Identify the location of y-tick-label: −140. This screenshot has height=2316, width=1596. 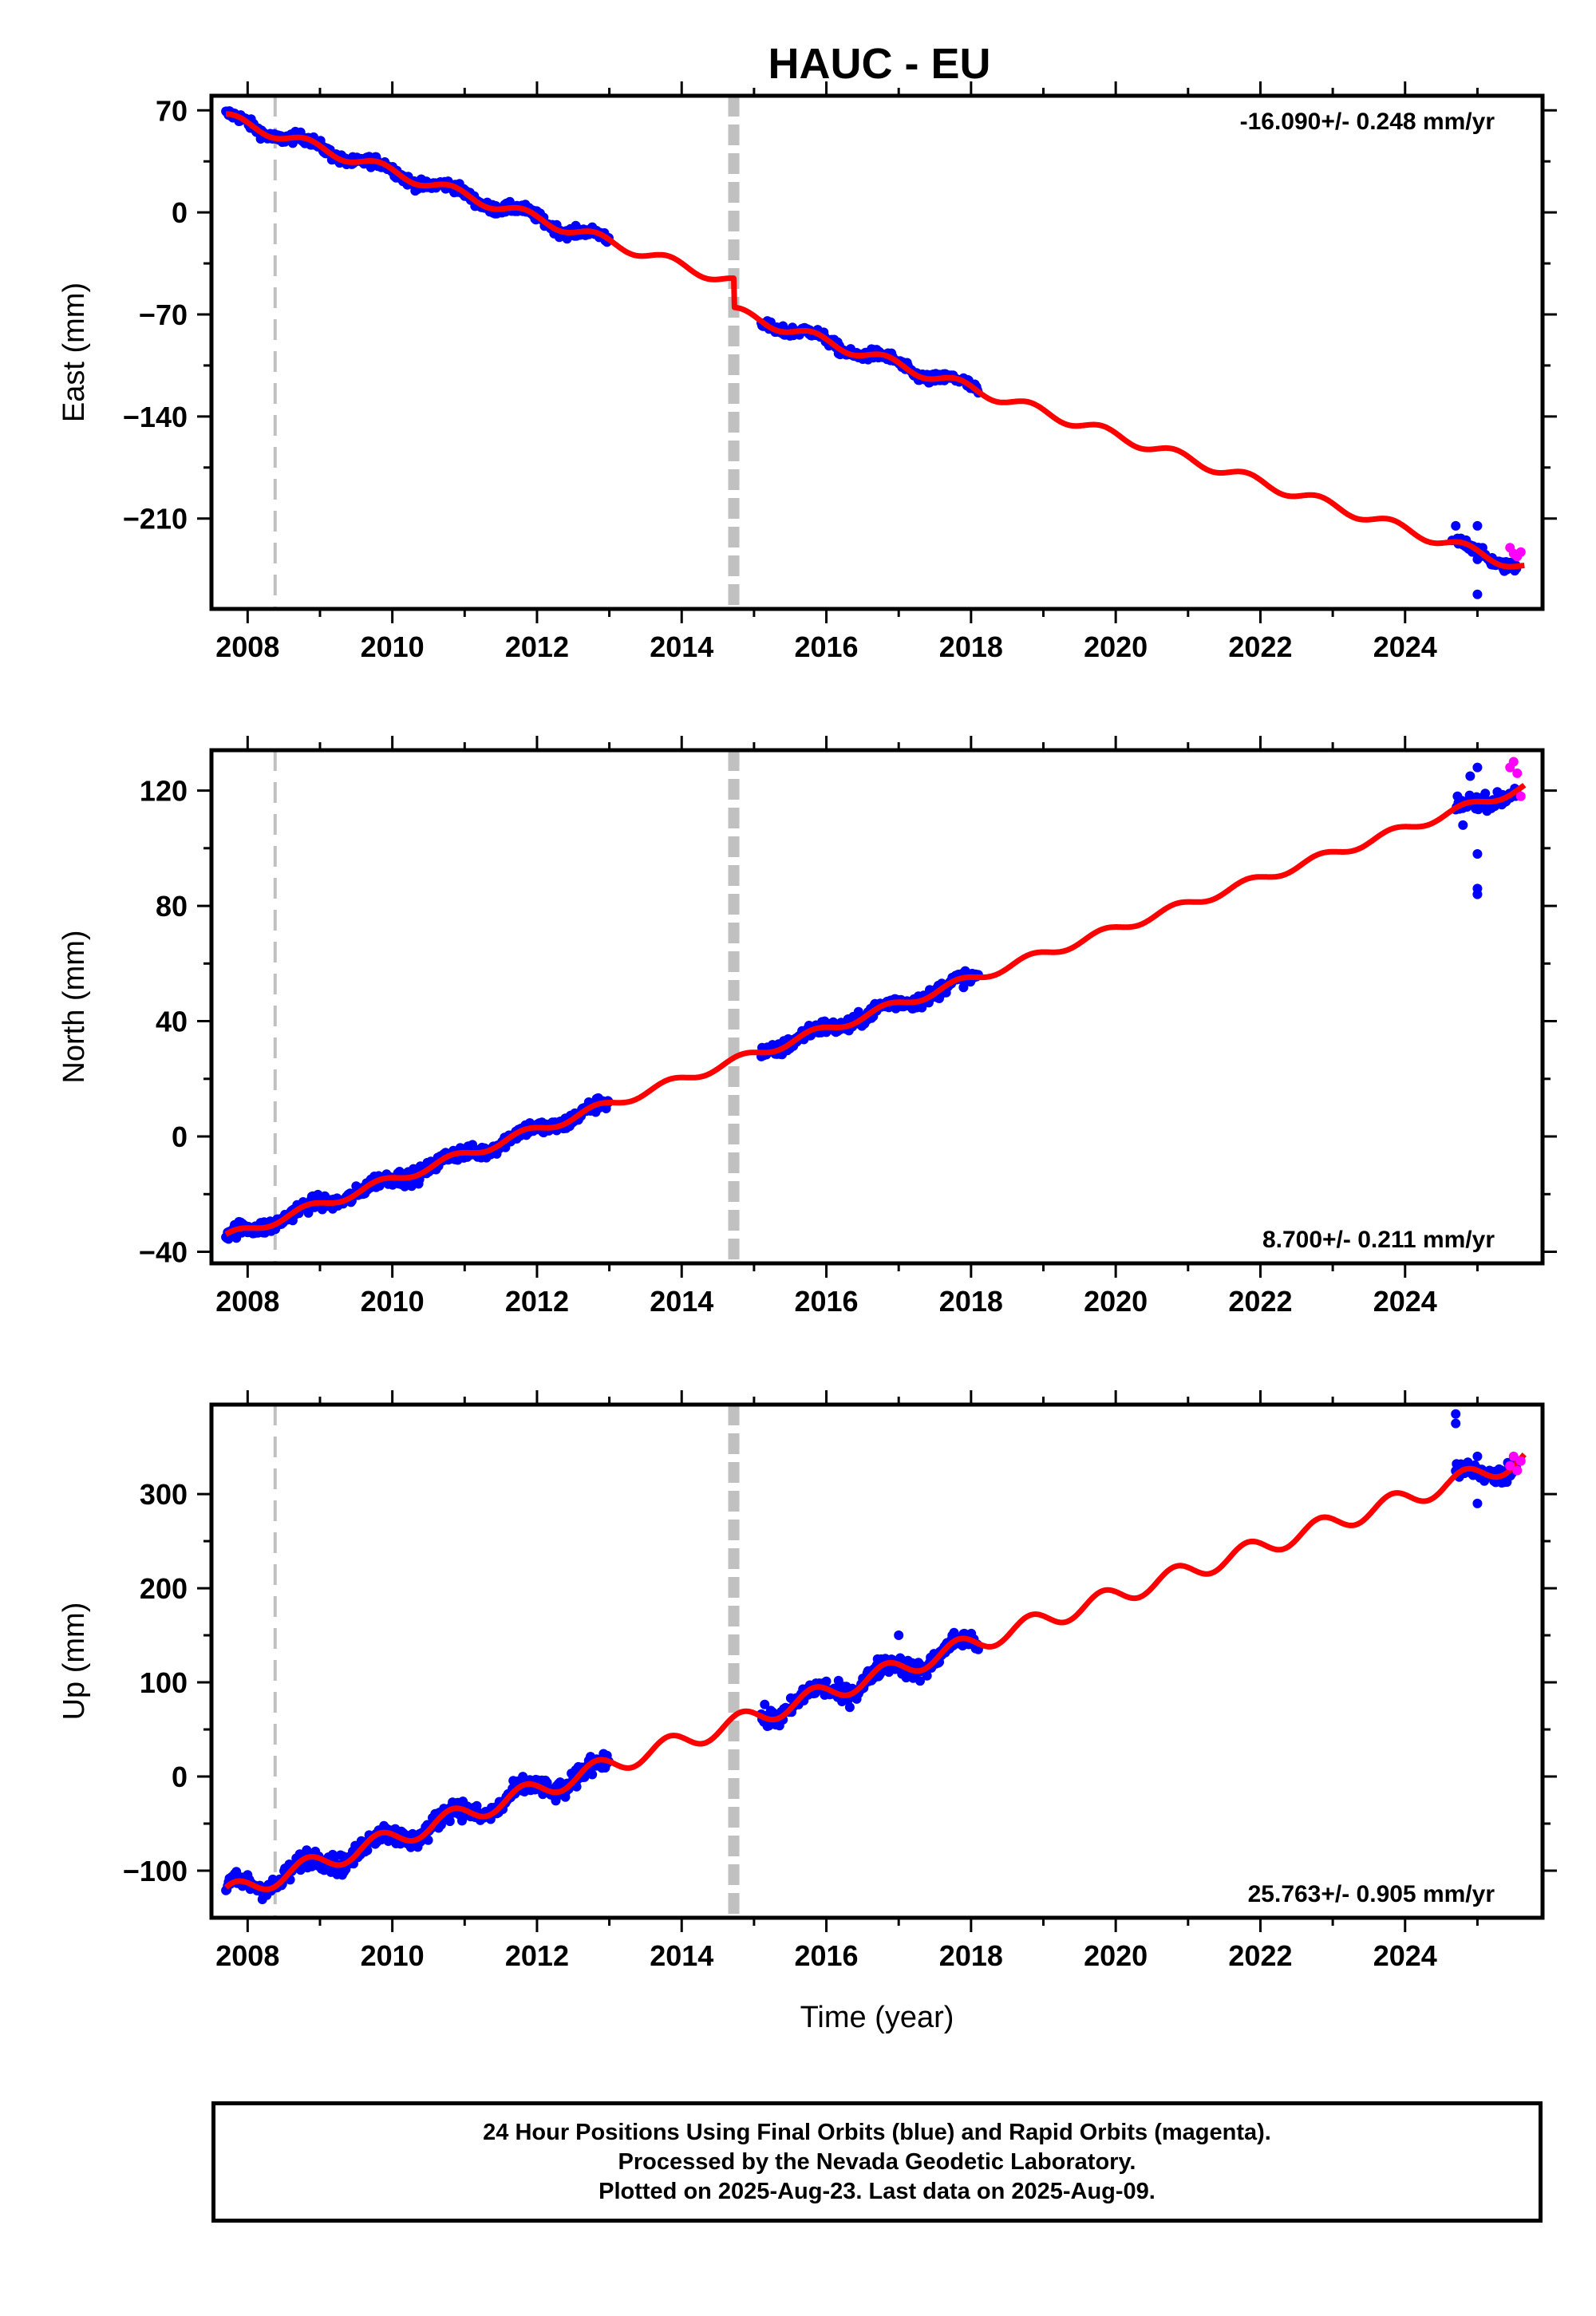
(155, 417).